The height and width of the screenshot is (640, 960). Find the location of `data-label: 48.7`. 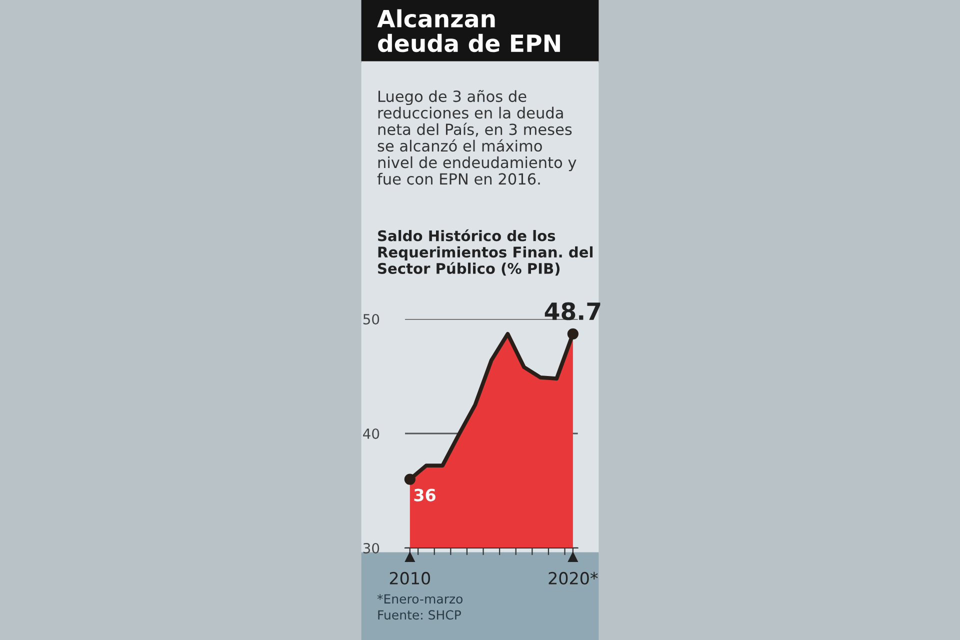

data-label: 48.7 is located at coordinates (572, 311).